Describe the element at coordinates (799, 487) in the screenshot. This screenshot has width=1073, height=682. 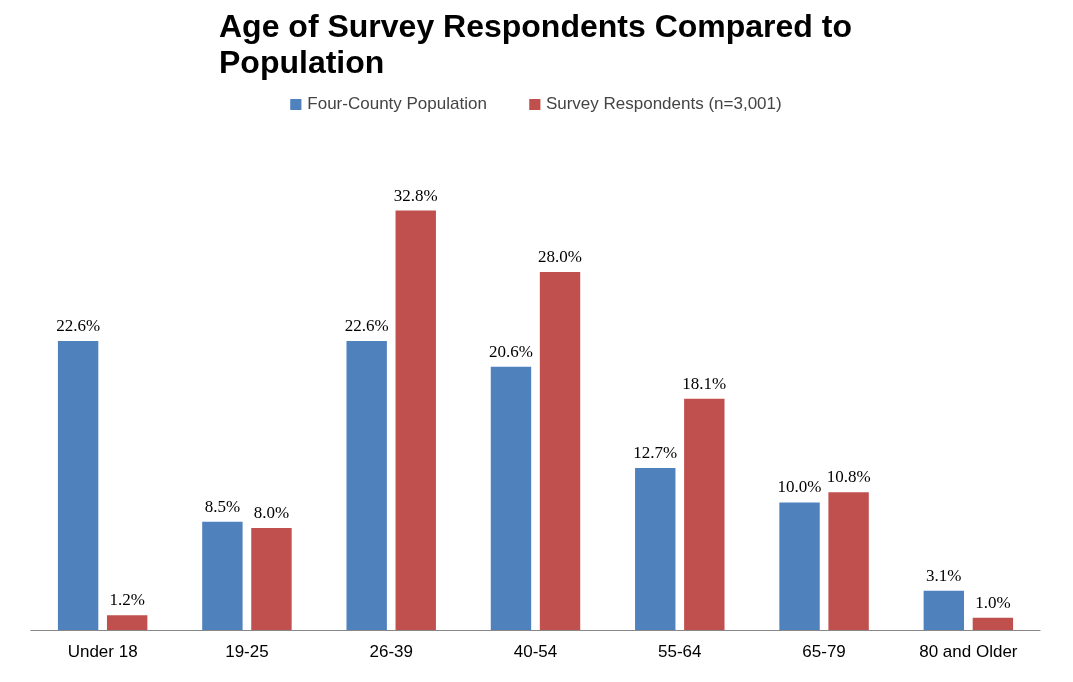
I see `data-label: 10.0%` at that location.